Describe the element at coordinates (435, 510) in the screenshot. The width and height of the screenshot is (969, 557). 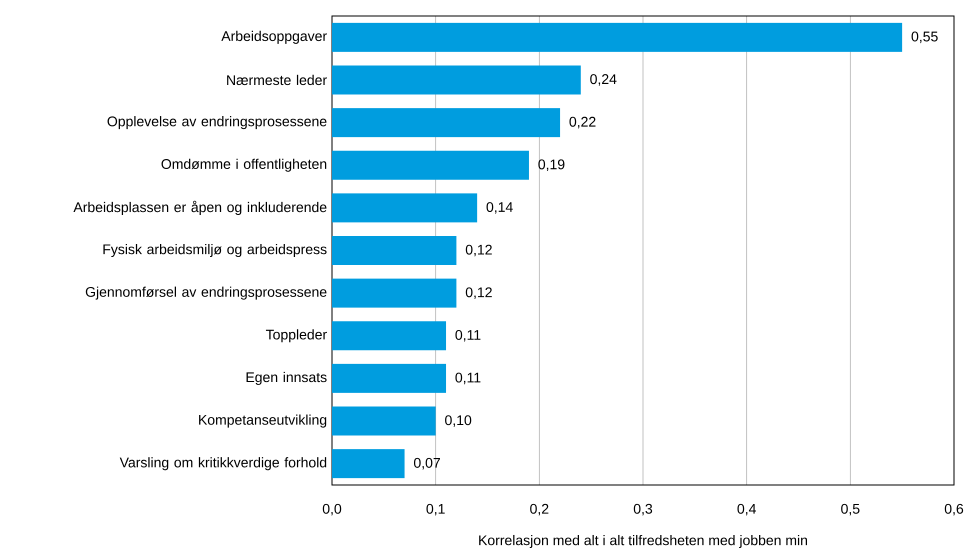
I see `x-tick-label: 0,1` at that location.